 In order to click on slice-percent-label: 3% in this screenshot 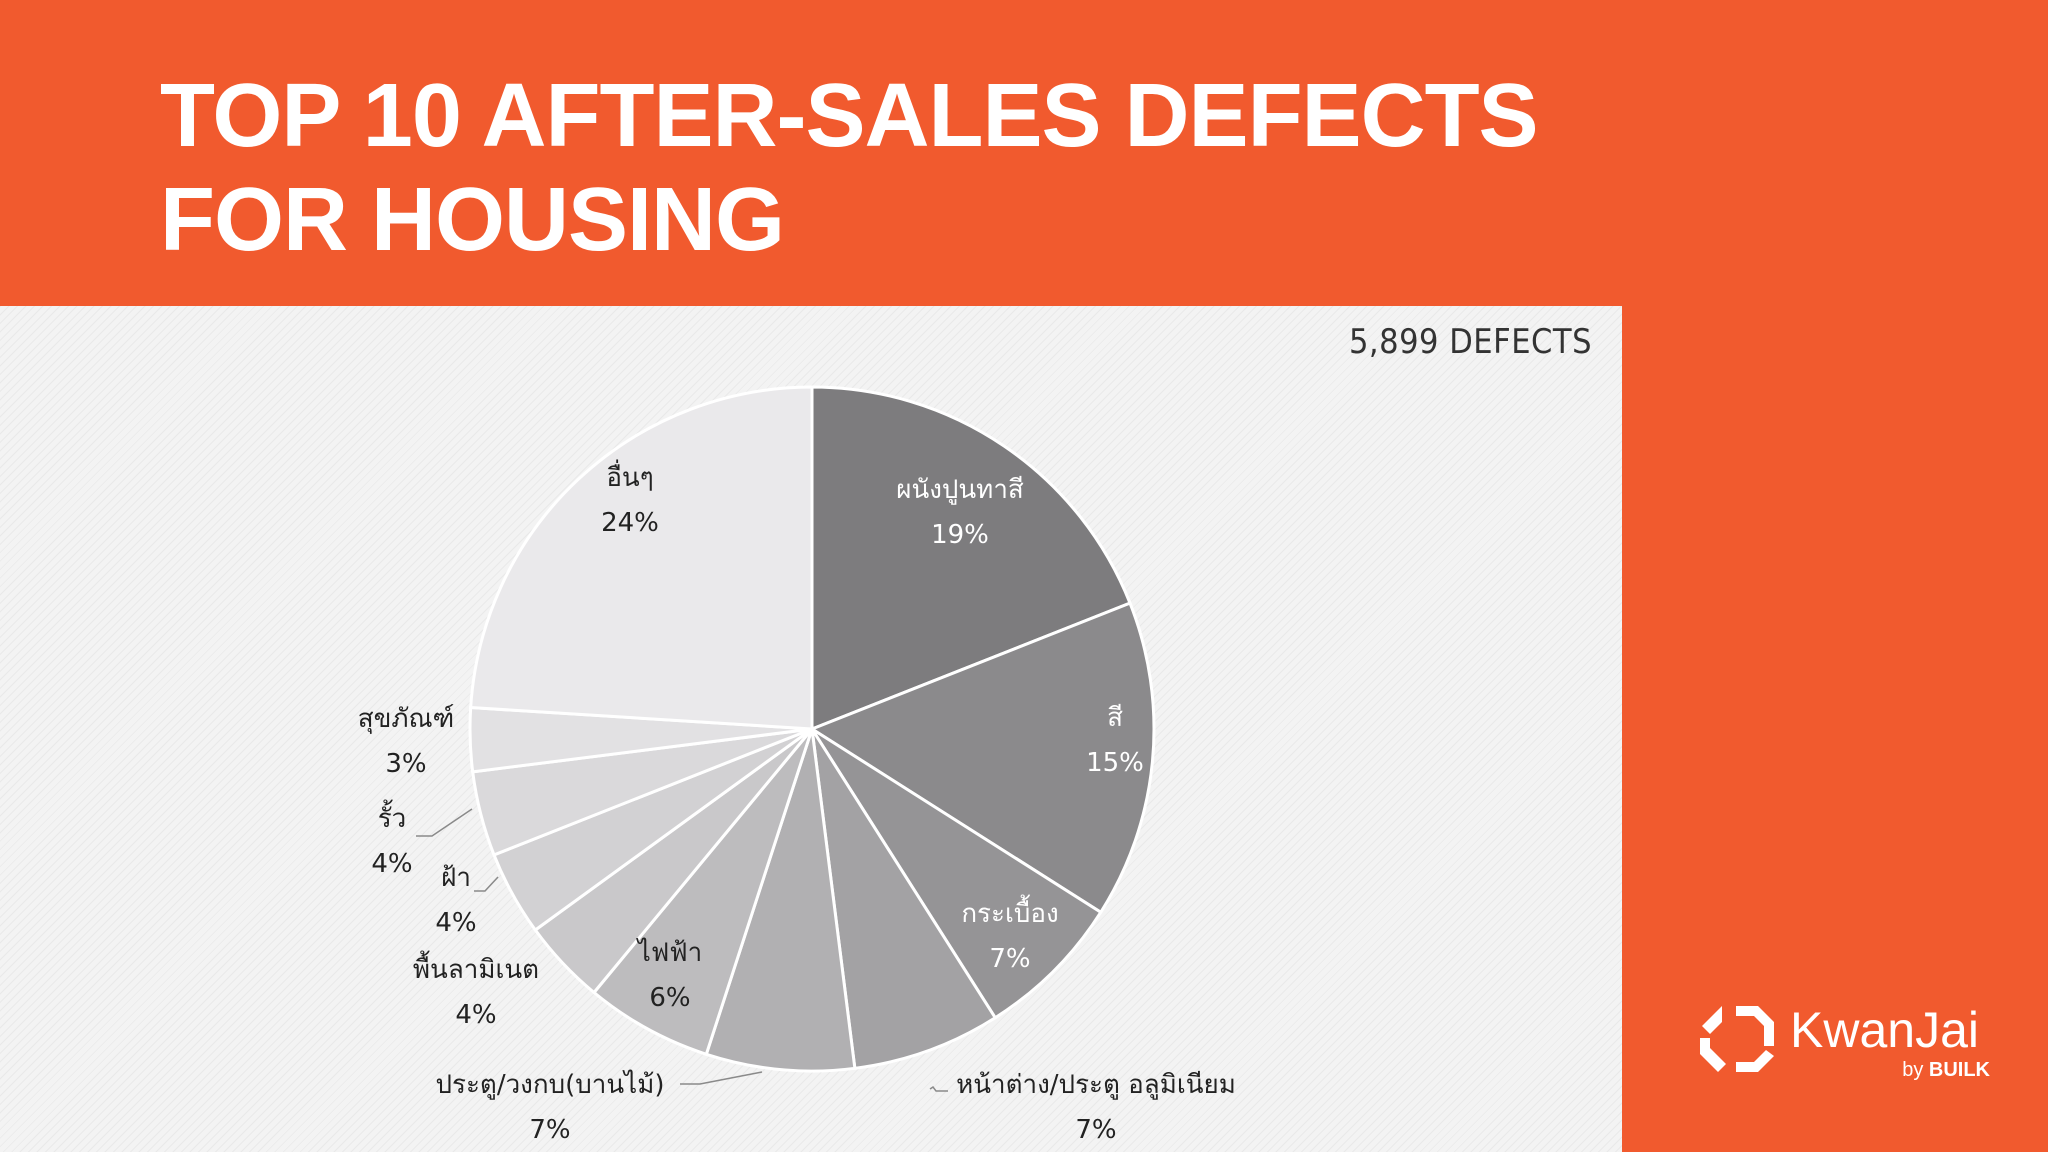, I will do `click(405, 764)`.